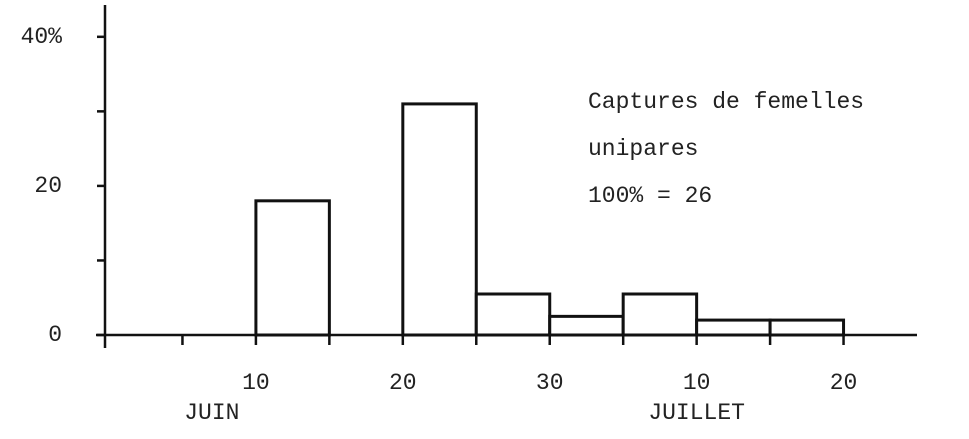 This screenshot has height=439, width=969. Describe the element at coordinates (726, 102) in the screenshot. I see `annotation: Captures de femelles` at that location.